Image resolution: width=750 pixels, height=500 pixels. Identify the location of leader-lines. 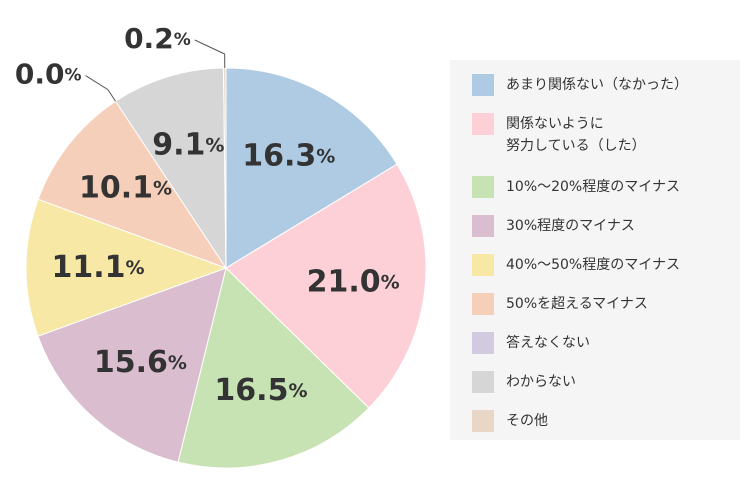
(155, 70).